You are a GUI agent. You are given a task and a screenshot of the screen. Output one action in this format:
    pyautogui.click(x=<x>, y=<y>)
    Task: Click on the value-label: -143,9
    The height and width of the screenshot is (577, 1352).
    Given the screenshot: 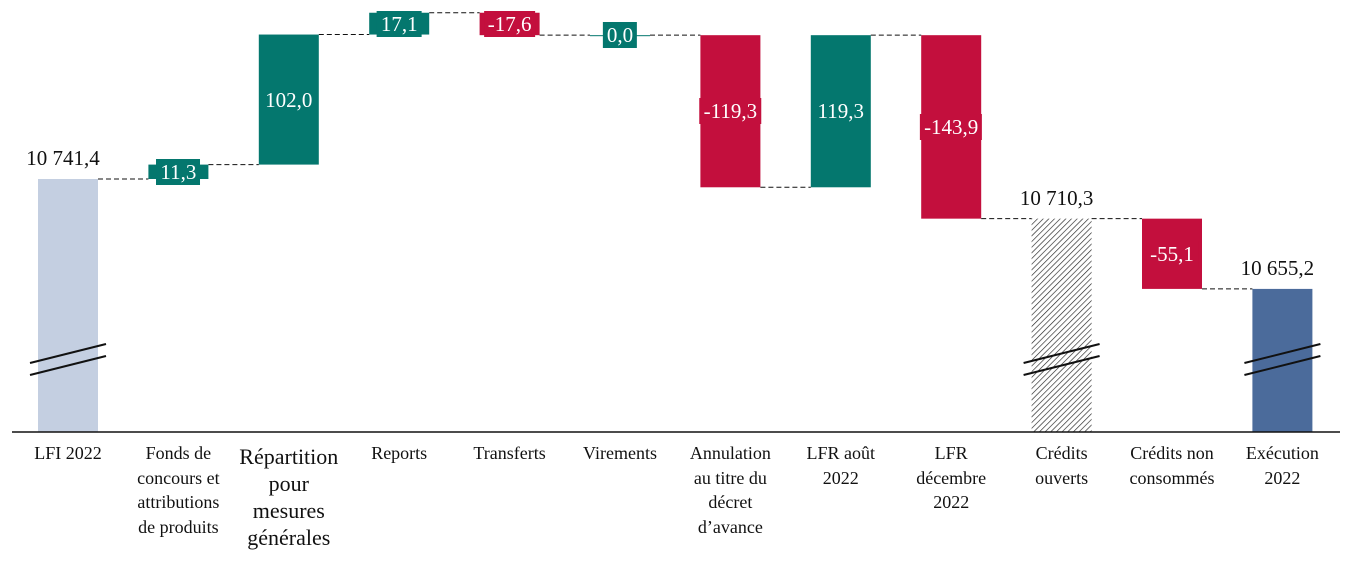 What is the action you would take?
    pyautogui.click(x=951, y=126)
    